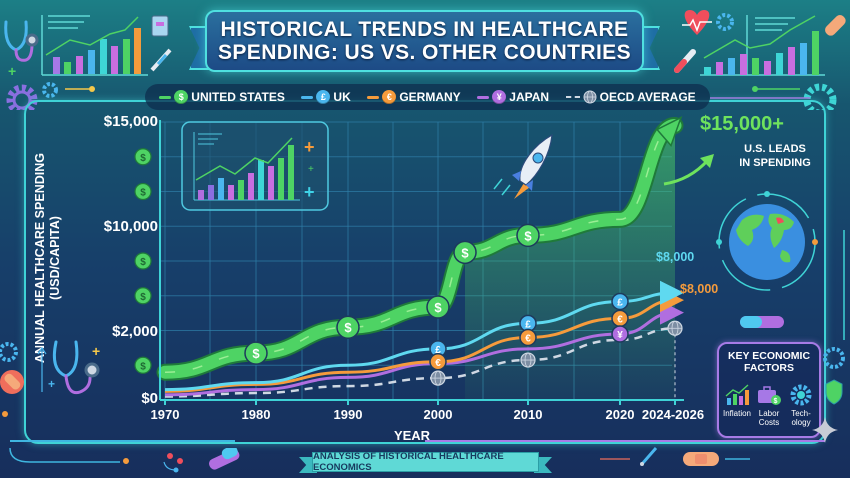  What do you see at coordinates (737, 413) in the screenshot?
I see `factor-label: Inflation` at bounding box center [737, 413].